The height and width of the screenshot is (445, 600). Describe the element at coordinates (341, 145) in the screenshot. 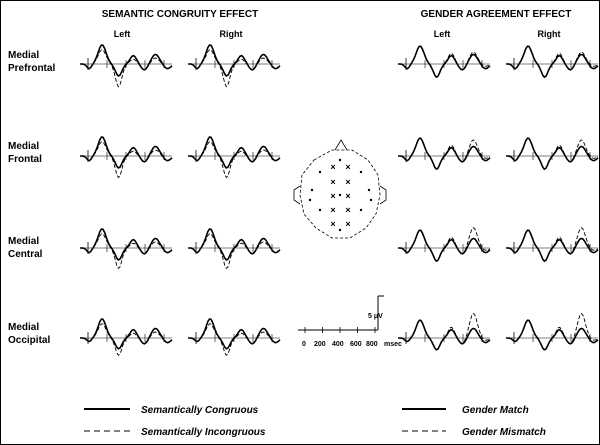

I see `nose-icon` at that location.